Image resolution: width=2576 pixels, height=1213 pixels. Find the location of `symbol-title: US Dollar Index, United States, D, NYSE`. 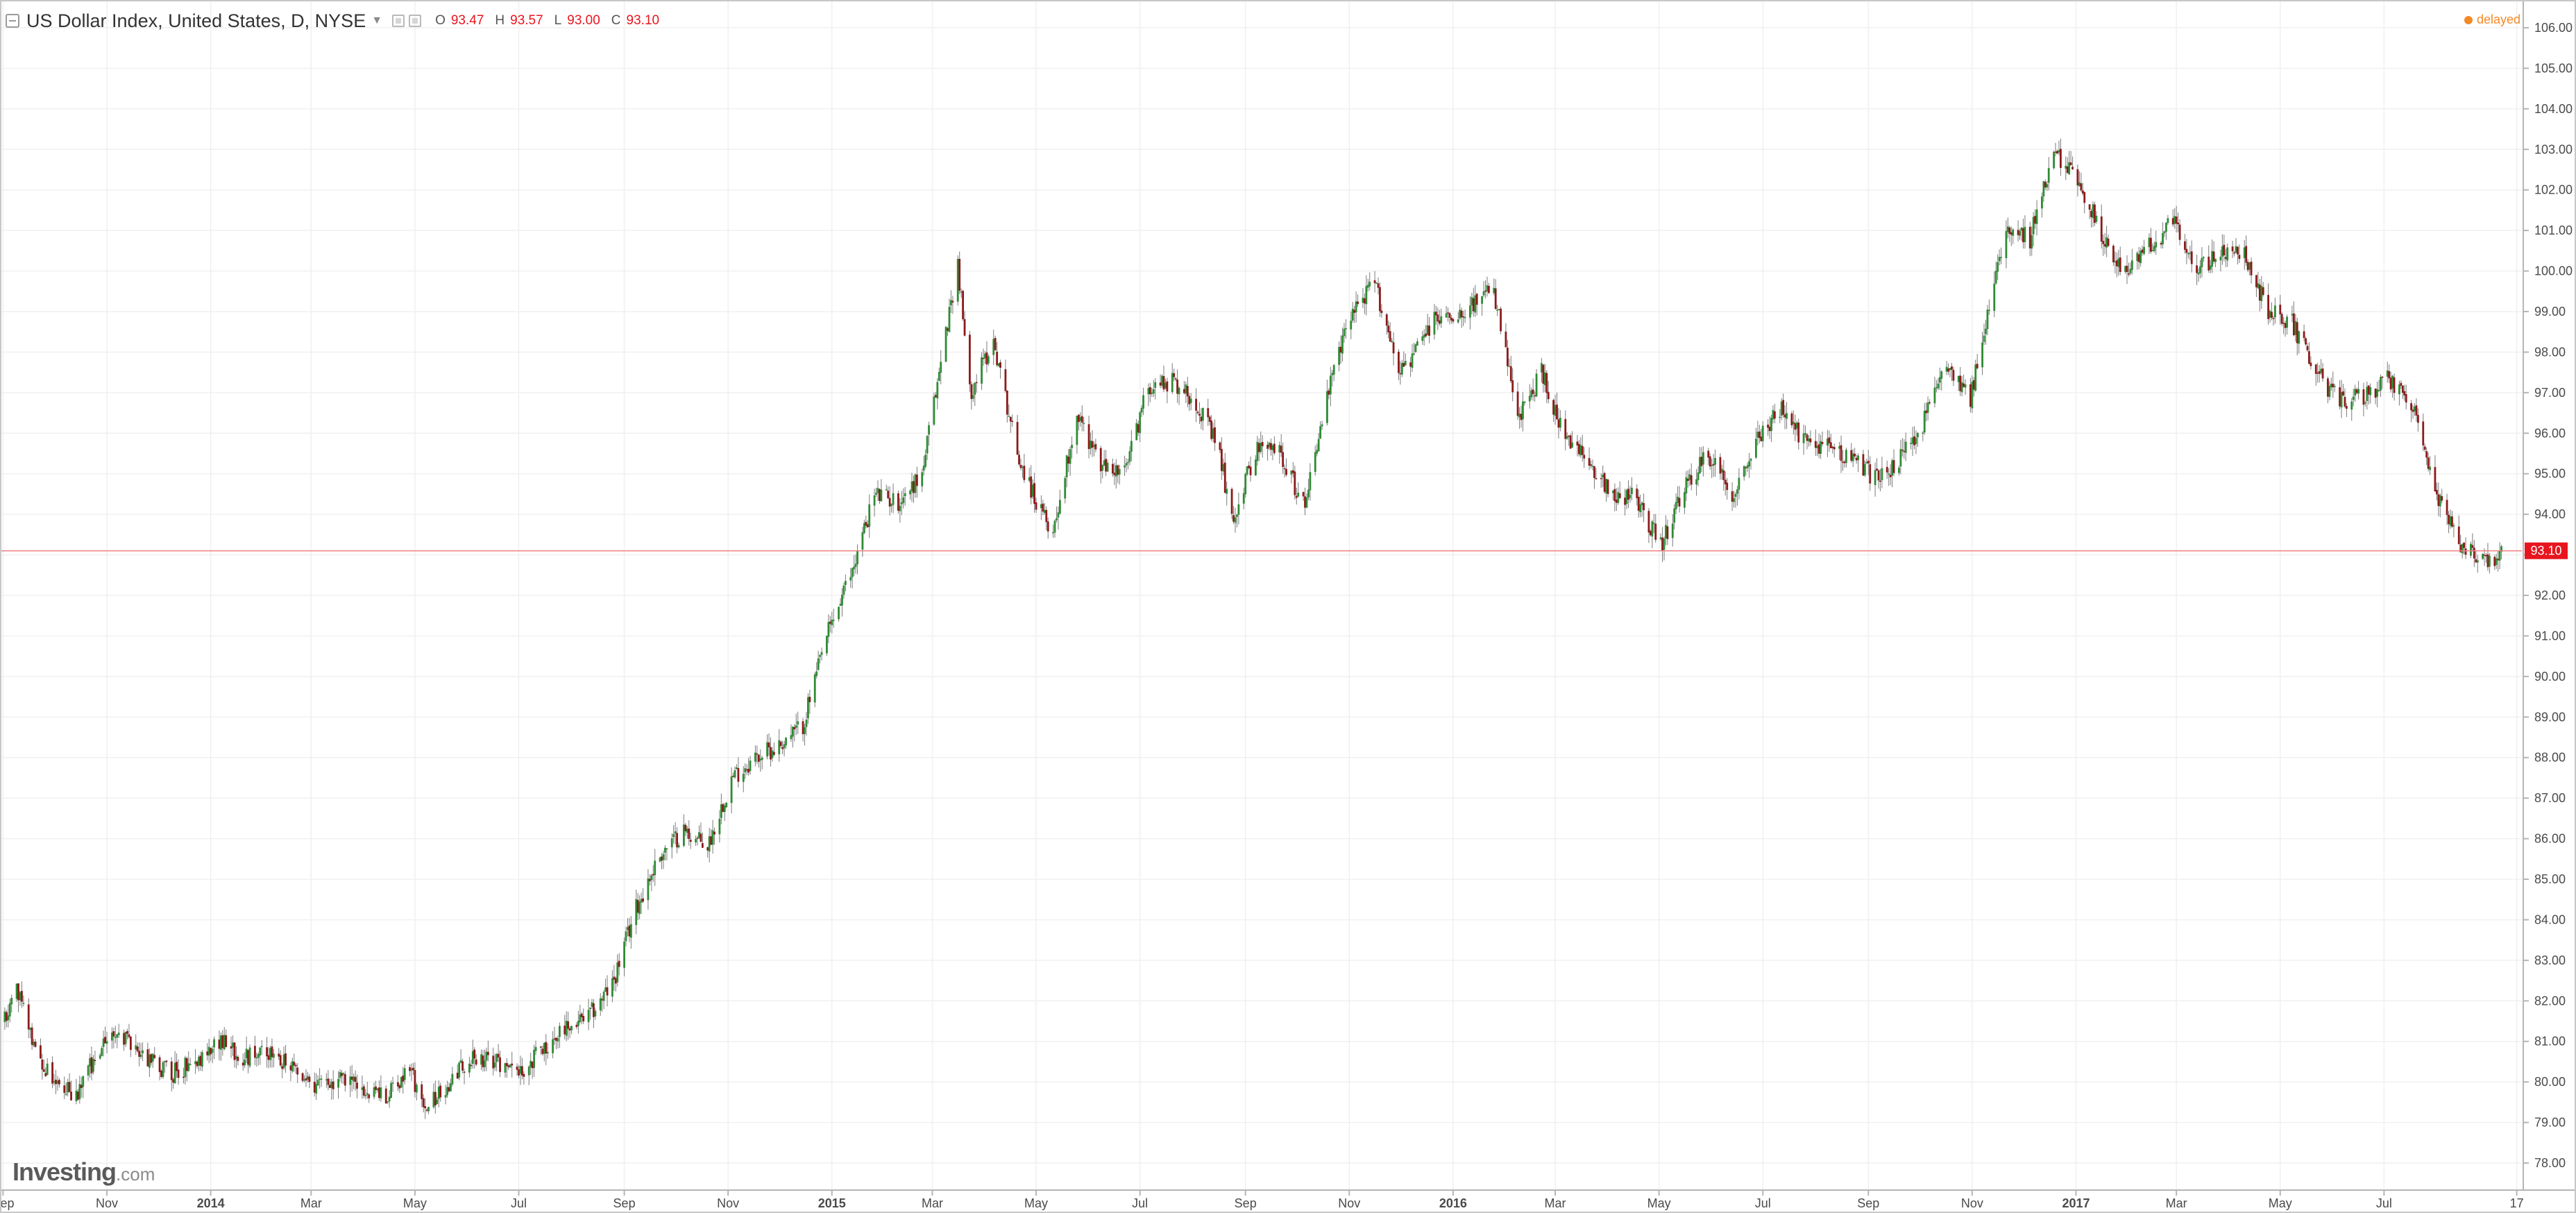

symbol-title: US Dollar Index, United States, D, NYSE is located at coordinates (196, 21).